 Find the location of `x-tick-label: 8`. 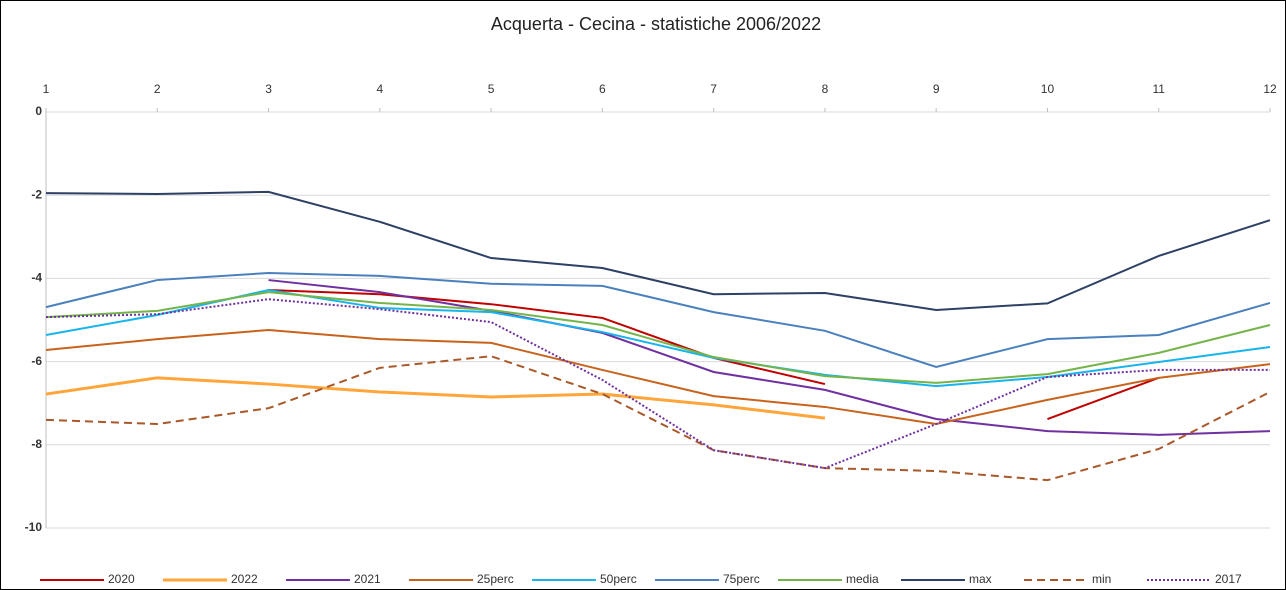

x-tick-label: 8 is located at coordinates (825, 89).